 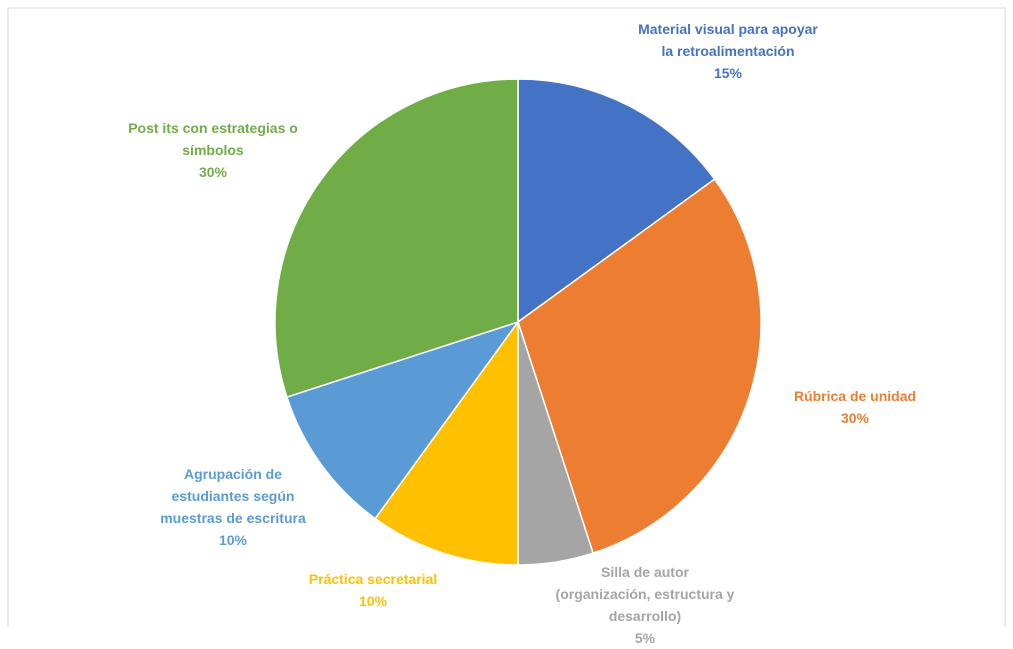 I want to click on slice-name: Práctica secretarial, so click(x=373, y=579).